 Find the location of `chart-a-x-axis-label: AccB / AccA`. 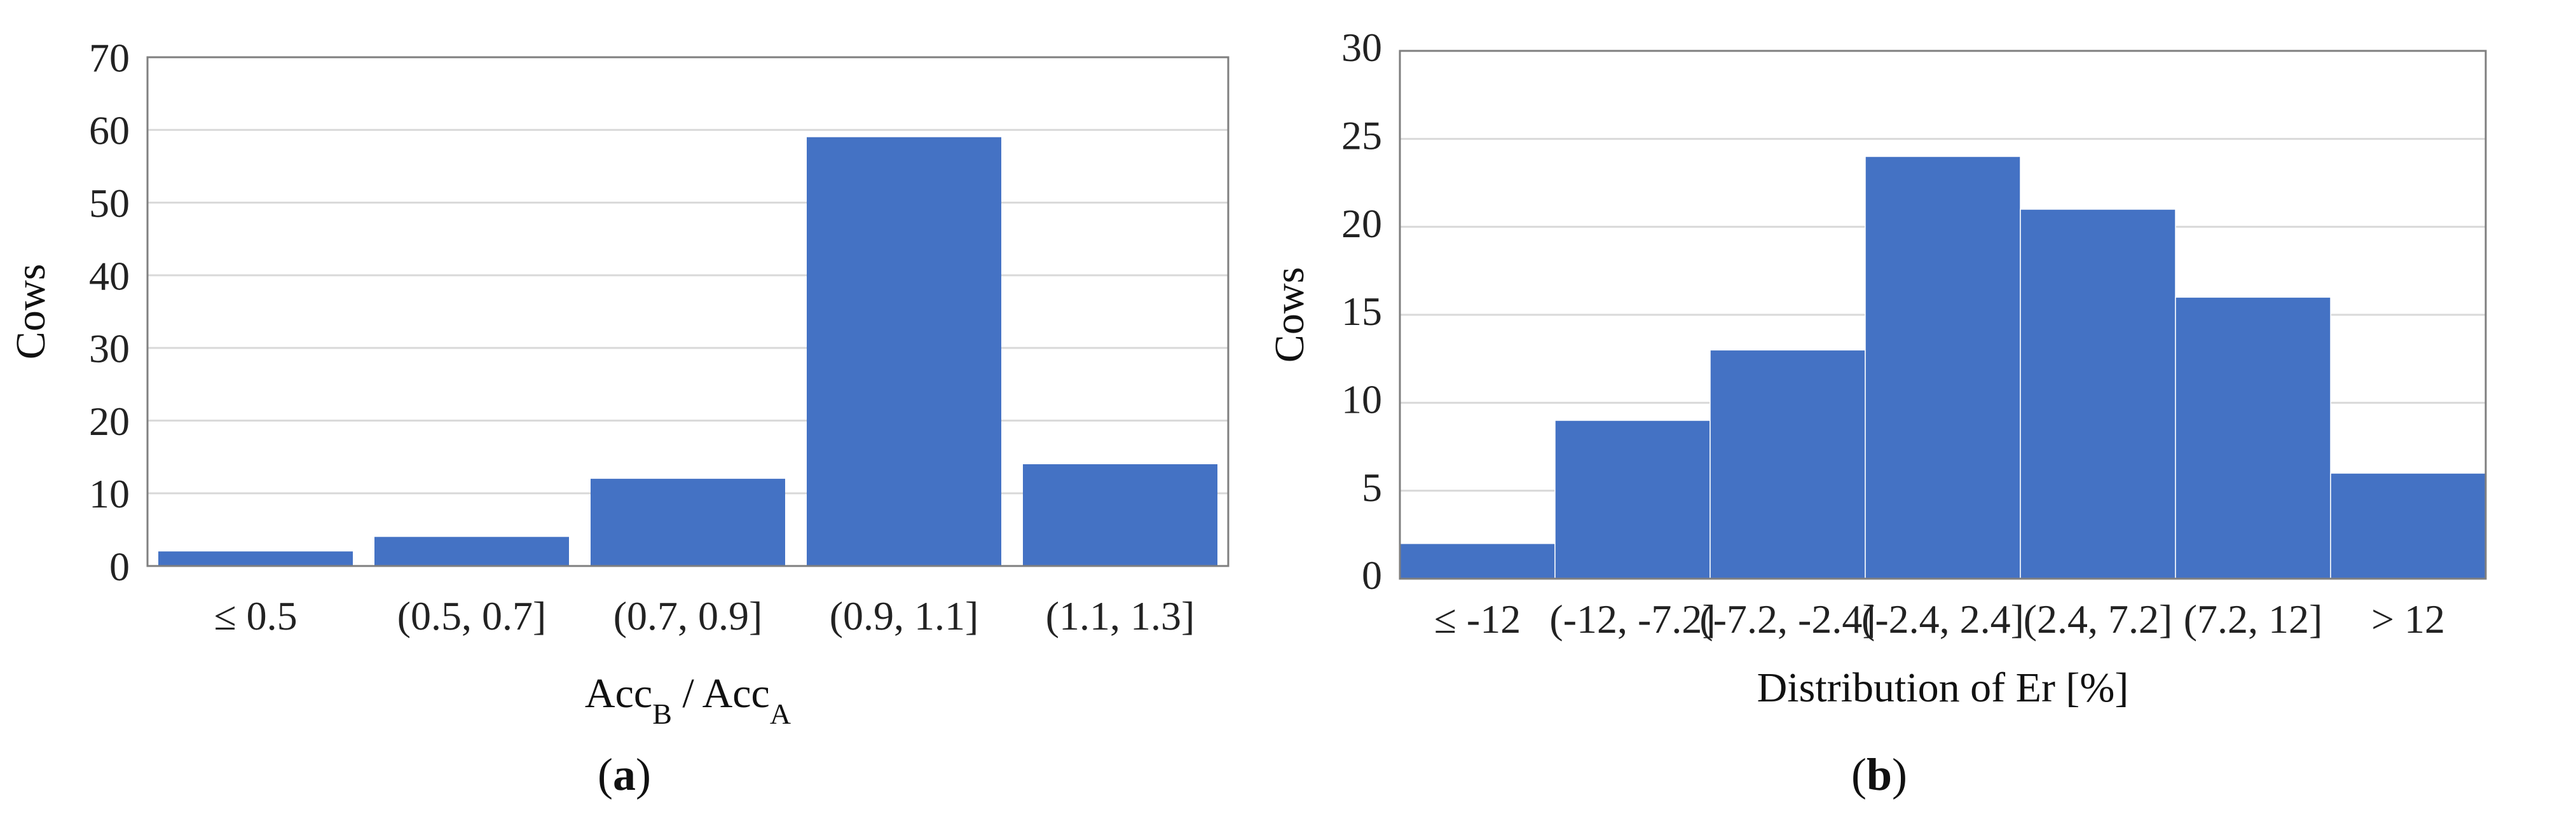

chart-a-x-axis-label: AccB / AccA is located at coordinates (688, 700).